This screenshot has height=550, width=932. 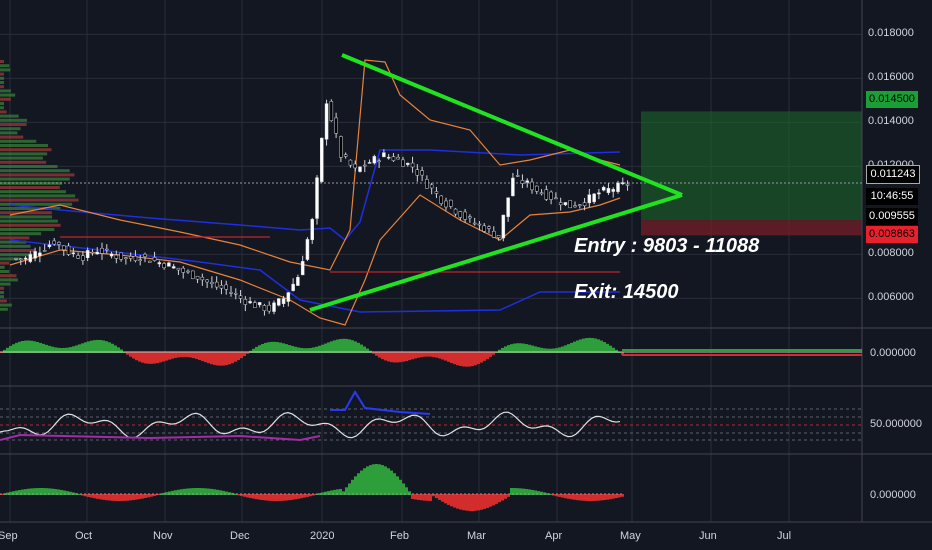 I want to click on price-tick-label: 0.008000, so click(x=891, y=253).